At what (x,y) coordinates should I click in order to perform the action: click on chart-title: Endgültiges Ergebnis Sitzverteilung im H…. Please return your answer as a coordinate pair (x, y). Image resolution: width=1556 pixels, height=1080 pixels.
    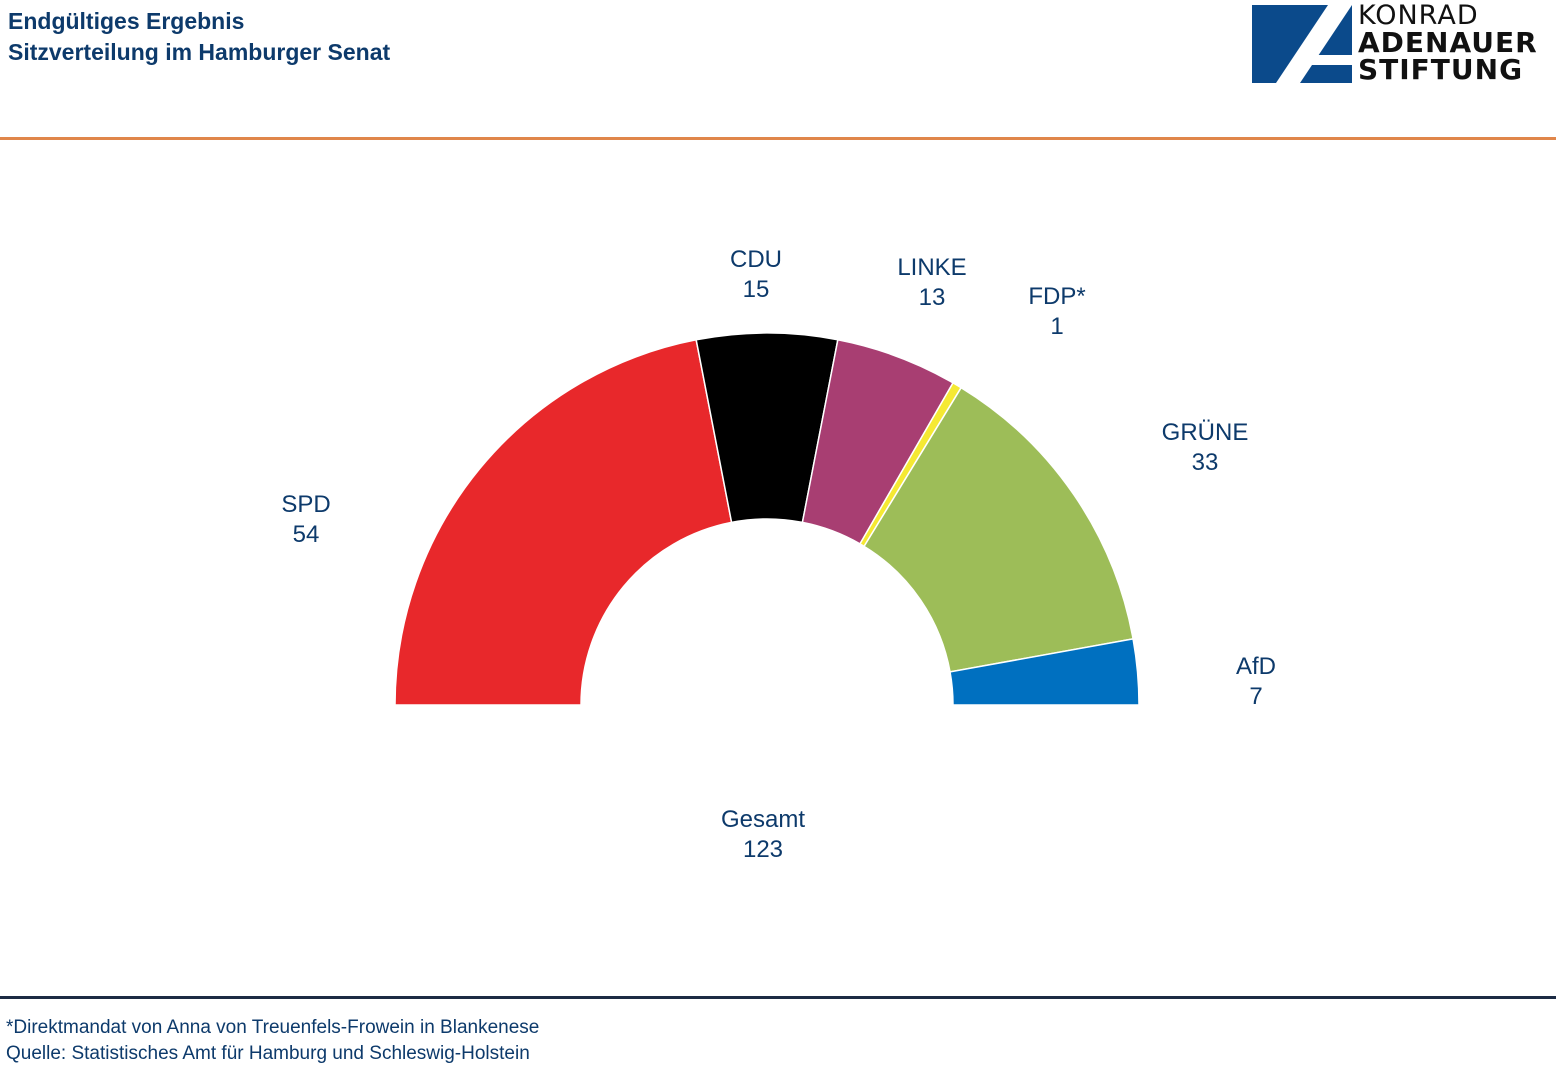
    Looking at the image, I should click on (199, 37).